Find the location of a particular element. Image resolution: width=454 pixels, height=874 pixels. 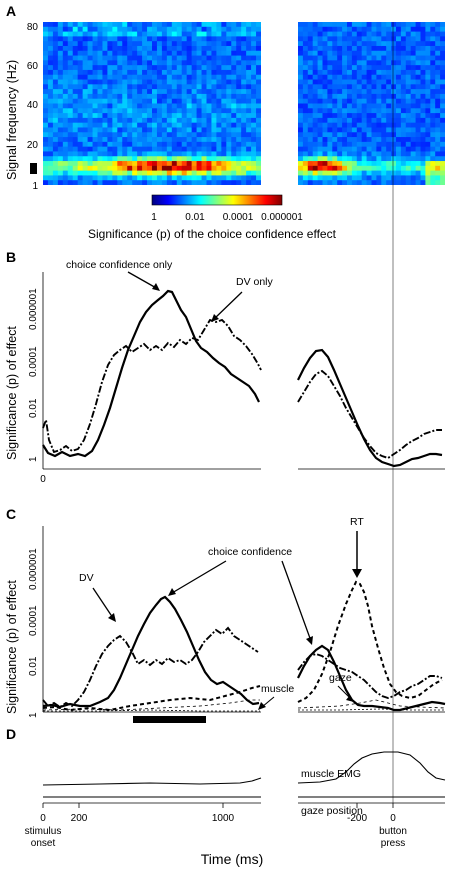

c-y-tick-1e-2: 0.01 is located at coordinates (33, 666).